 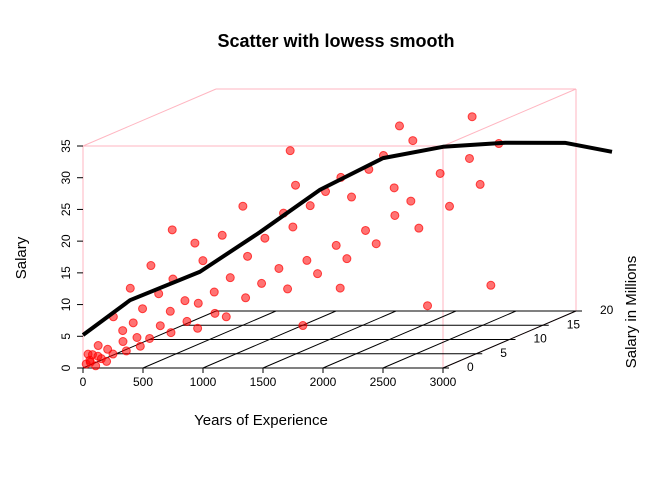 I want to click on x-tick-label: 2500, so click(x=383, y=382).